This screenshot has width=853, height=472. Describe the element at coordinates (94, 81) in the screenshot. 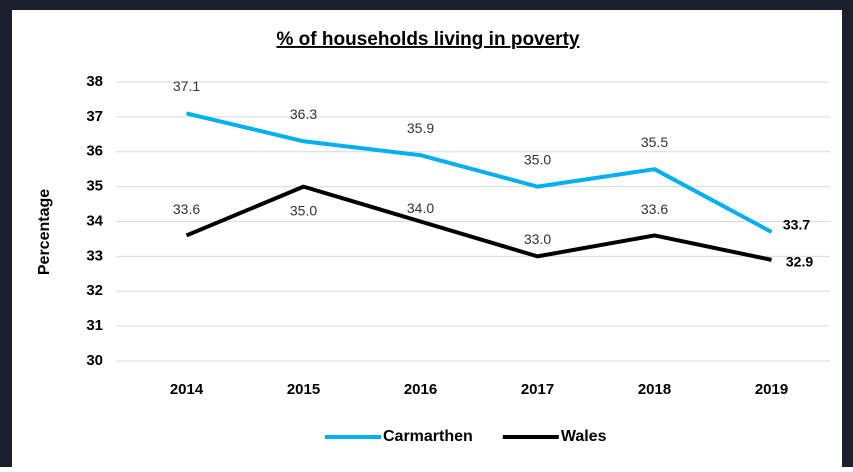

I see `y-tick-label: 38` at that location.